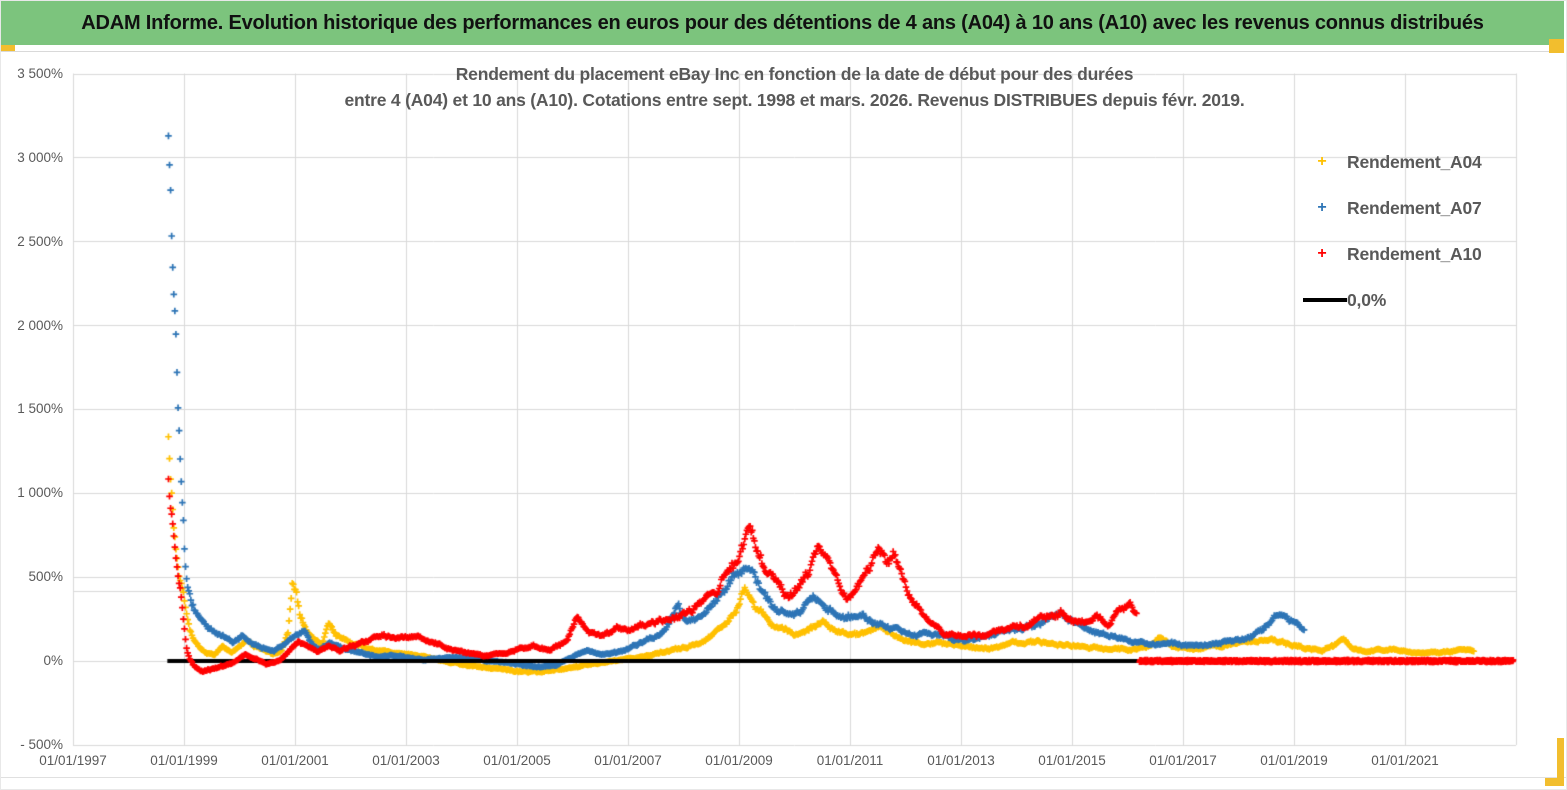 This screenshot has height=790, width=1567. I want to click on zero-line-swatch, so click(1325, 300).